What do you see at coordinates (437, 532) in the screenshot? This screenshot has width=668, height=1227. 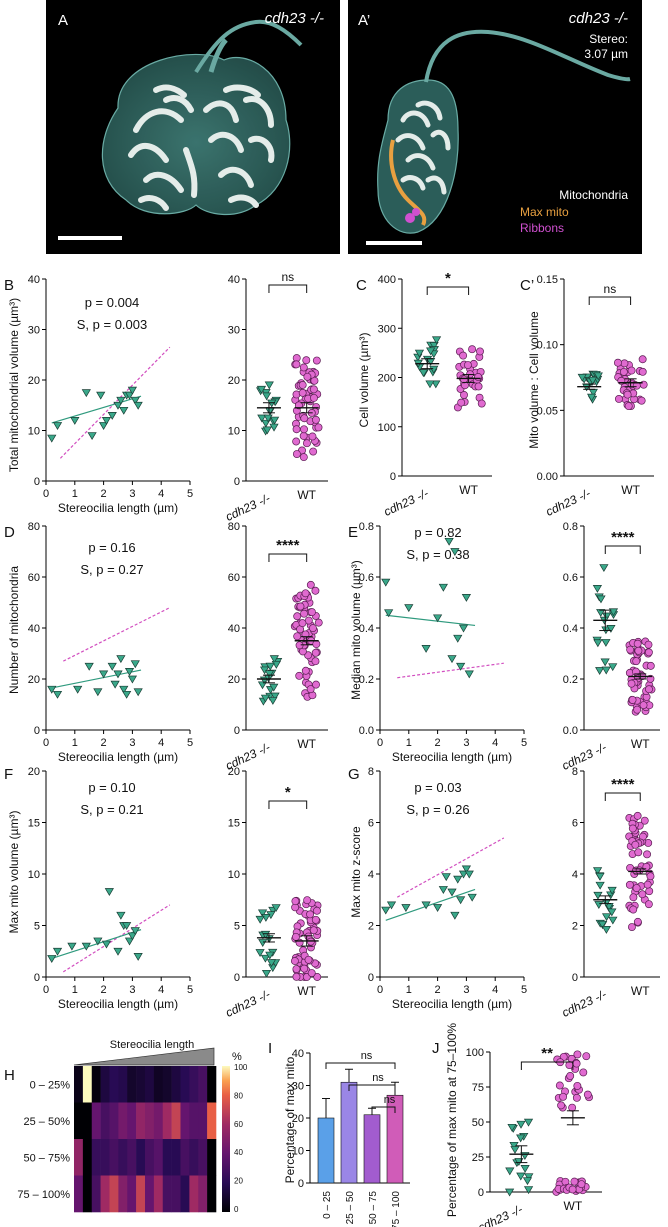 I see `p-value: p = 0.82` at bounding box center [437, 532].